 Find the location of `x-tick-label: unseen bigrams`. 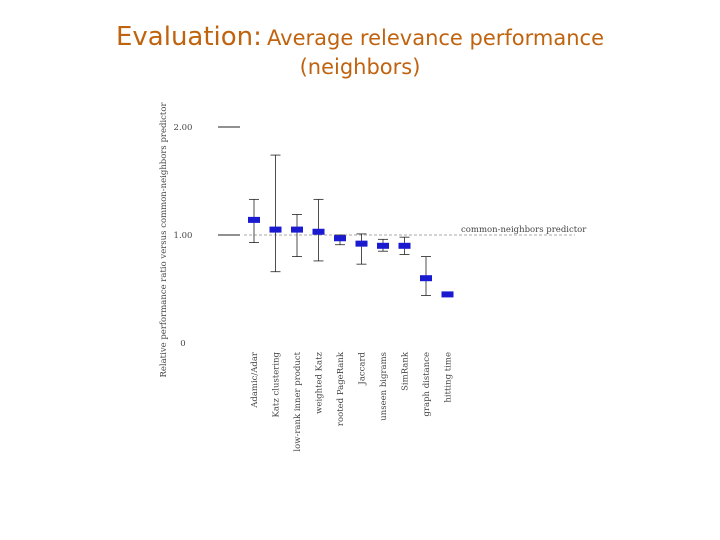

x-tick-label: unseen bigrams is located at coordinates (384, 386).